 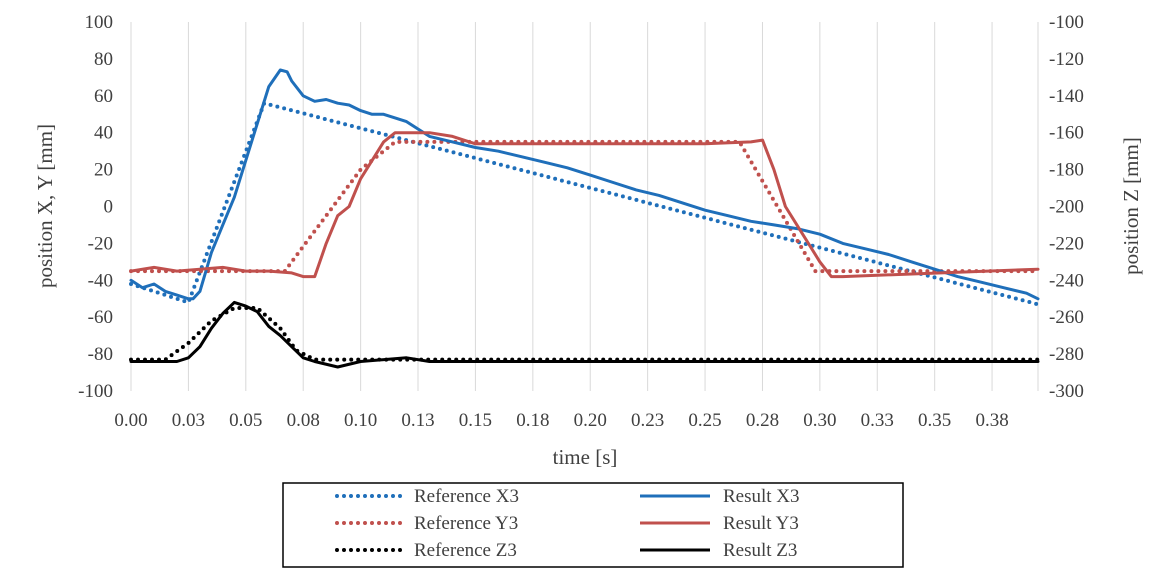 I want to click on series-line-reference-z3, so click(x=584, y=334).